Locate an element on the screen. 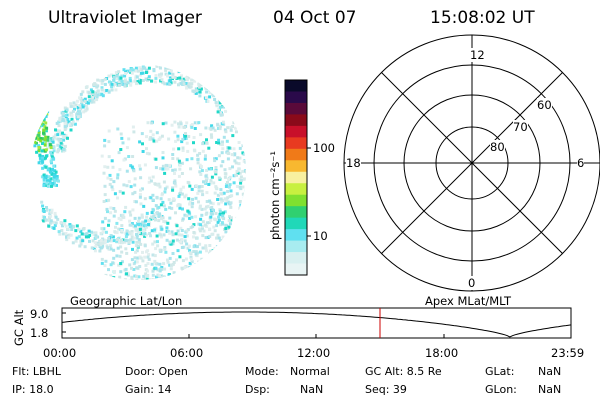  observation-date: 04 Oct 07 is located at coordinates (315, 18).